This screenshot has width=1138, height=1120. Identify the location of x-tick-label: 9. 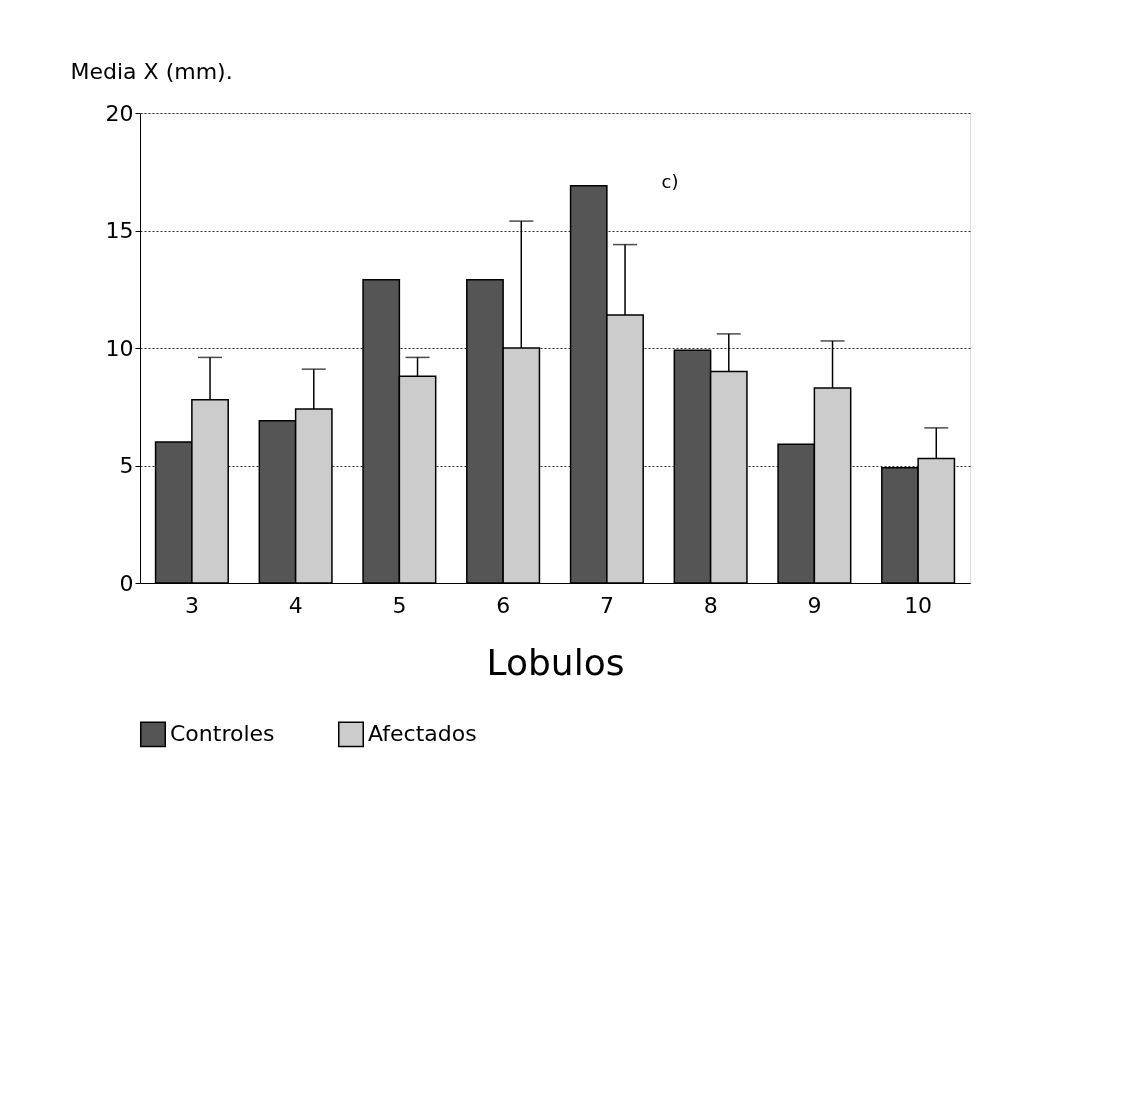
(814, 605).